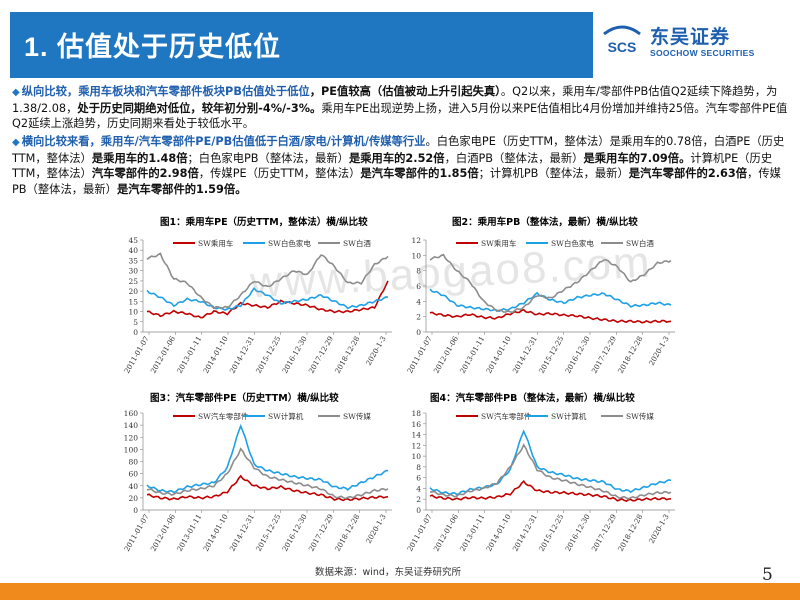  What do you see at coordinates (133, 498) in the screenshot?
I see `y-tick-label: 20` at bounding box center [133, 498].